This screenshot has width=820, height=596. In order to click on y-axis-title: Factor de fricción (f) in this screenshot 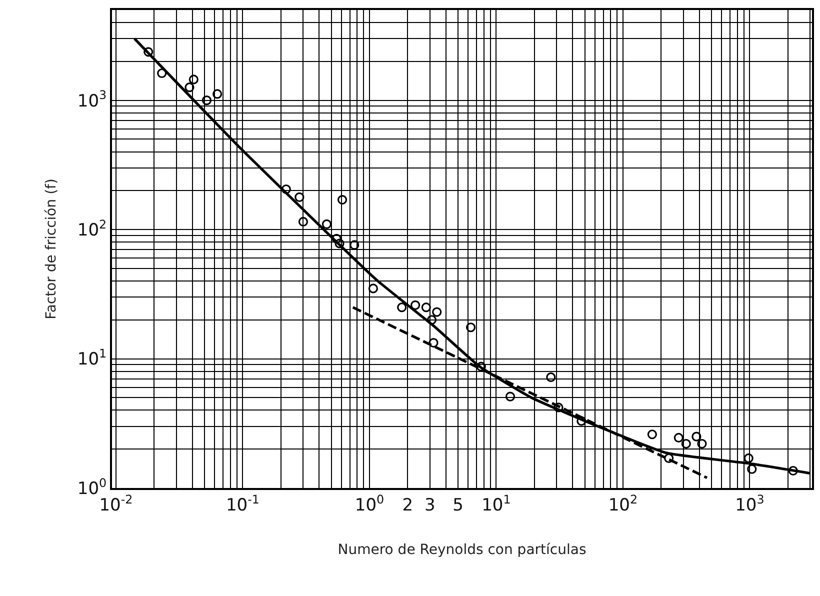, I will do `click(51, 249)`.